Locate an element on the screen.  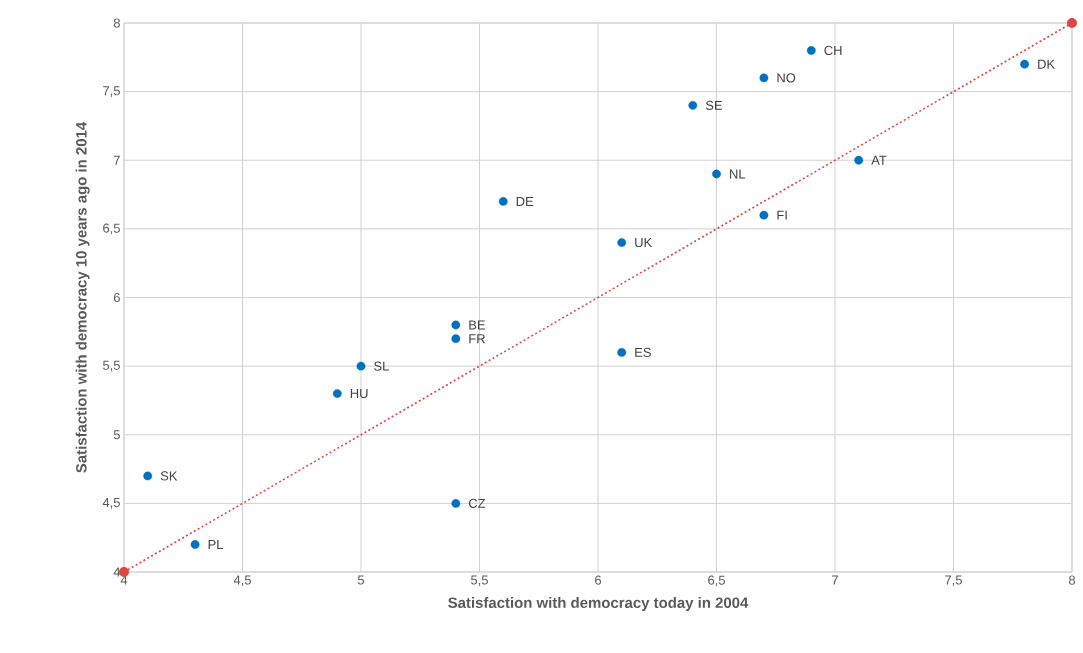
y-tick-label: 6 is located at coordinates (116, 297).